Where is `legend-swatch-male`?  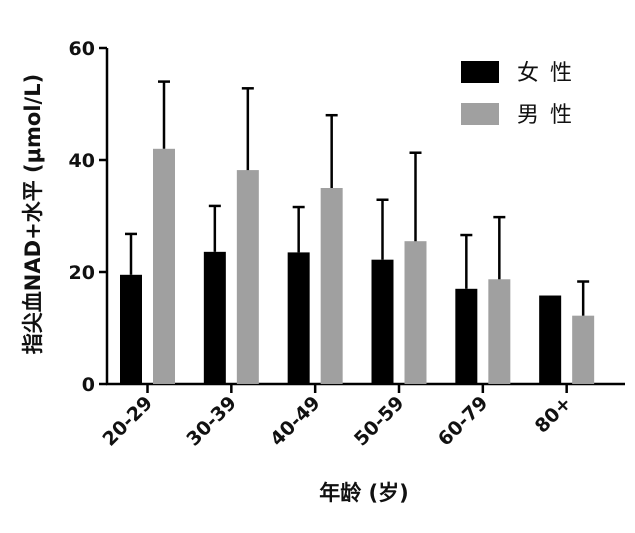
legend-swatch-male is located at coordinates (480, 114).